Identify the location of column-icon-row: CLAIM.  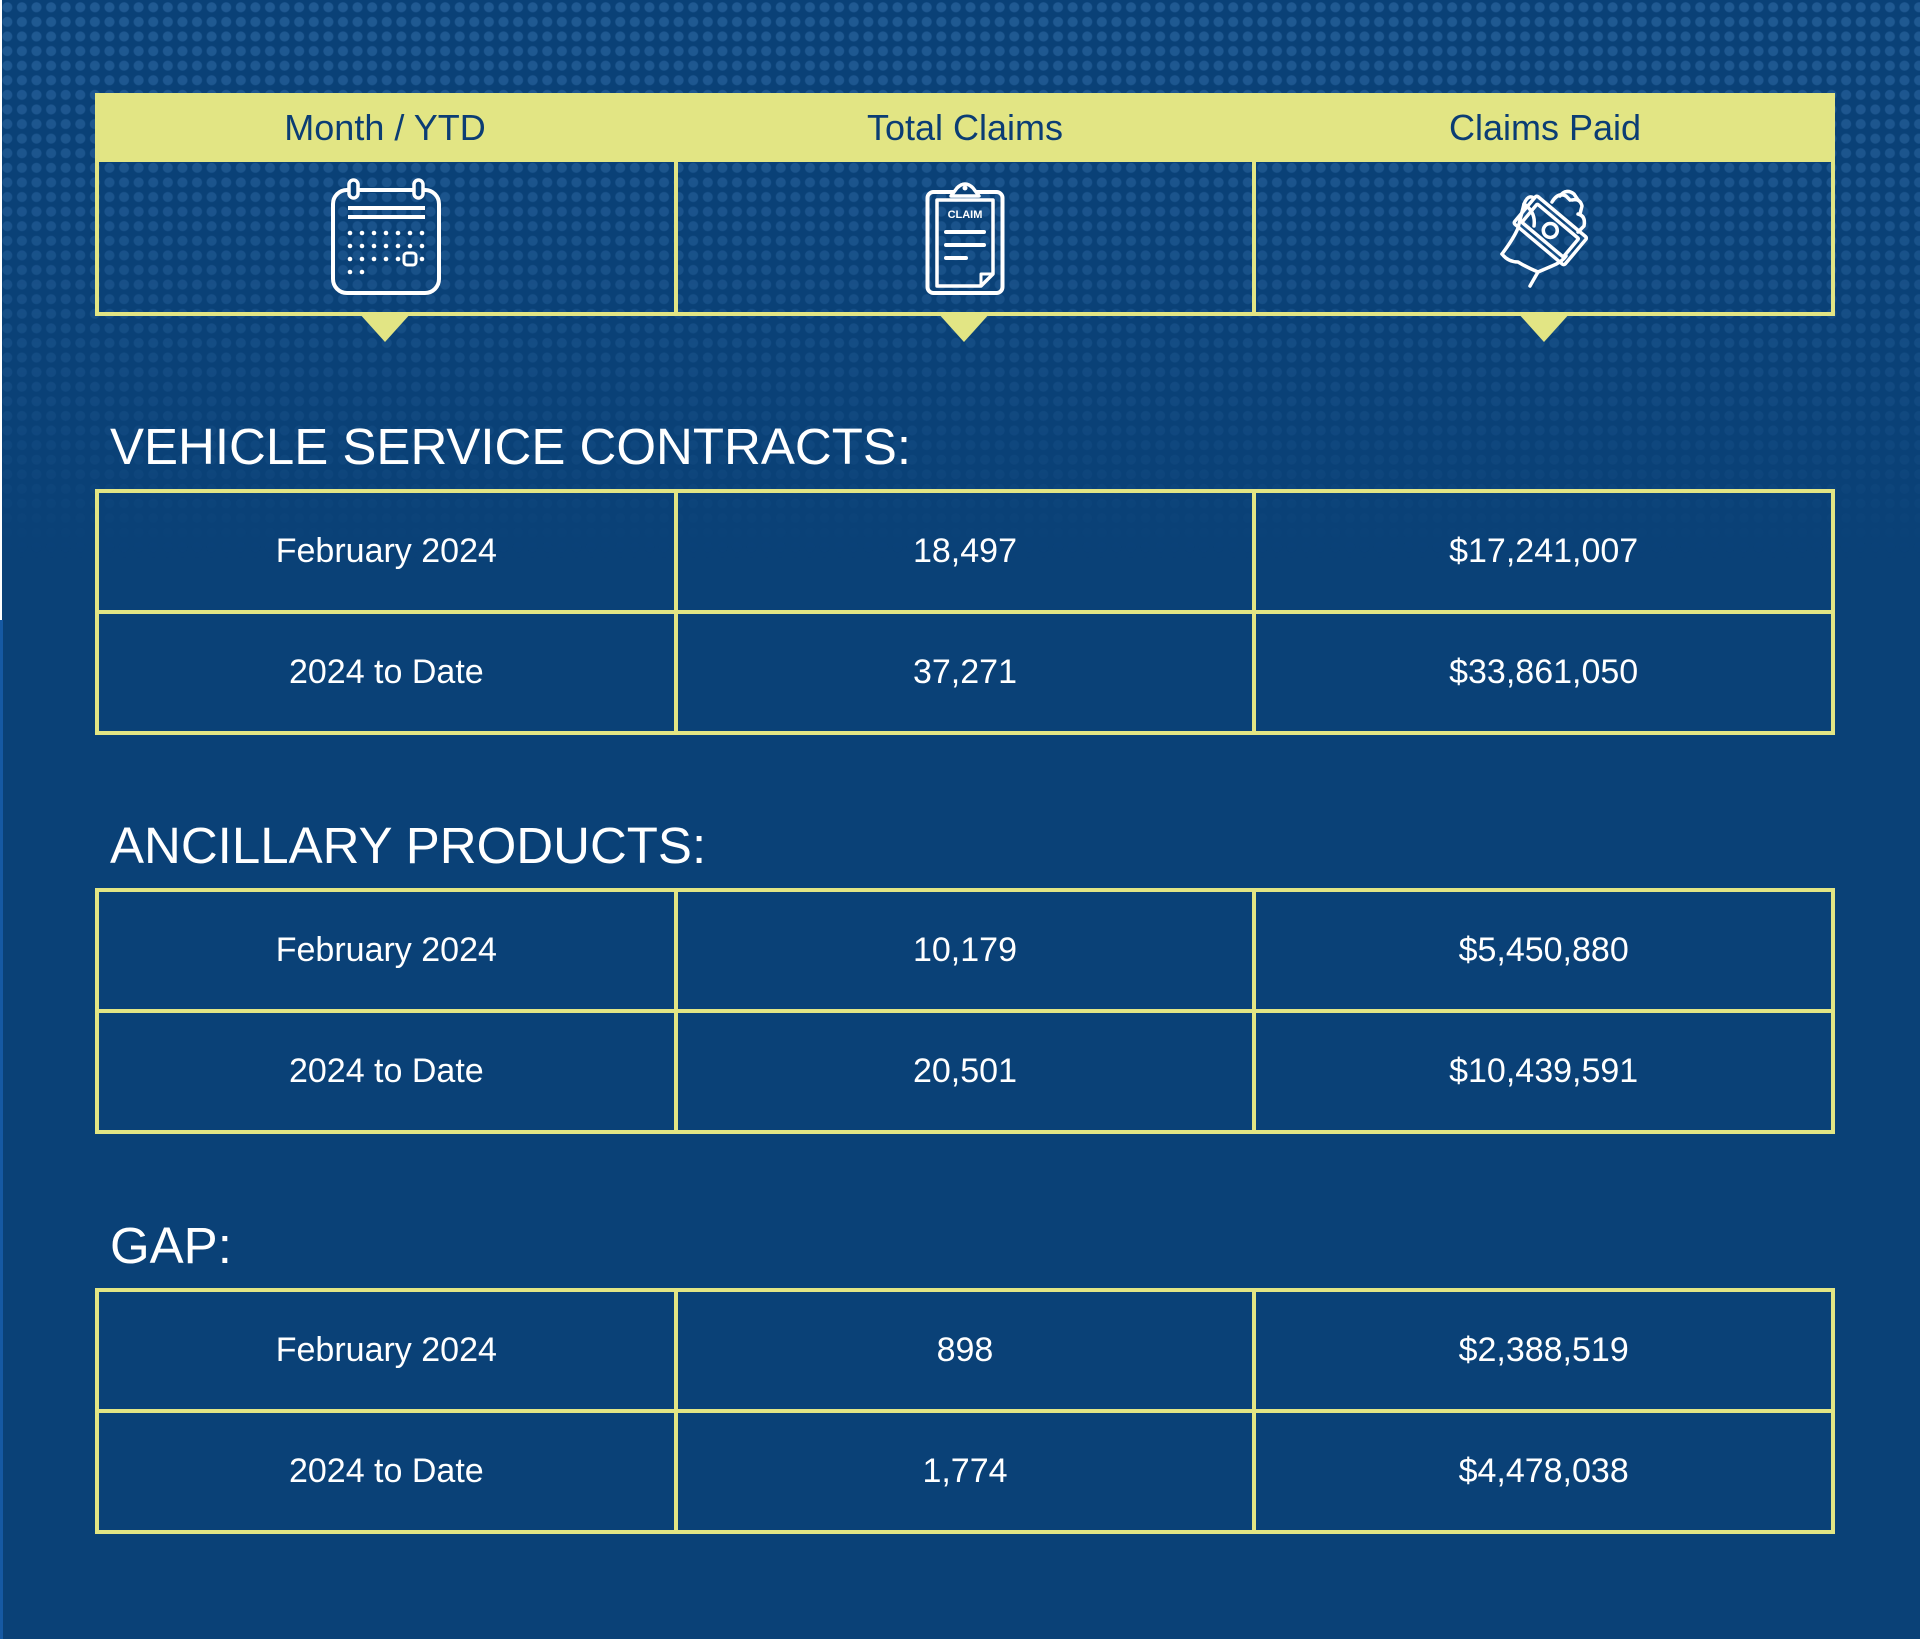
(965, 239).